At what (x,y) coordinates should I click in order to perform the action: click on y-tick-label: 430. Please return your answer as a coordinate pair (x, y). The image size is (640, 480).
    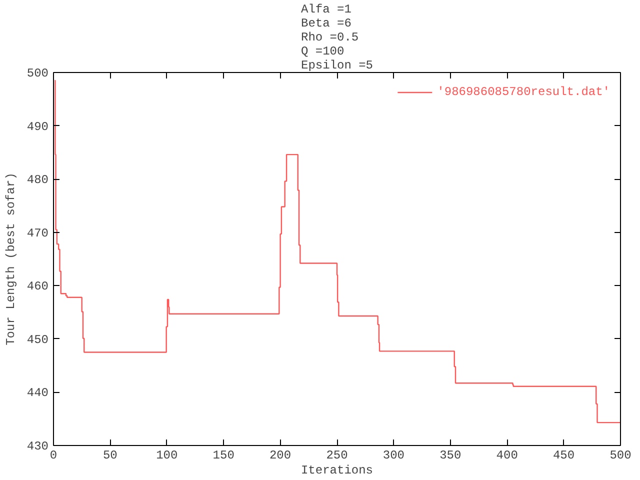
    Looking at the image, I should click on (37, 447).